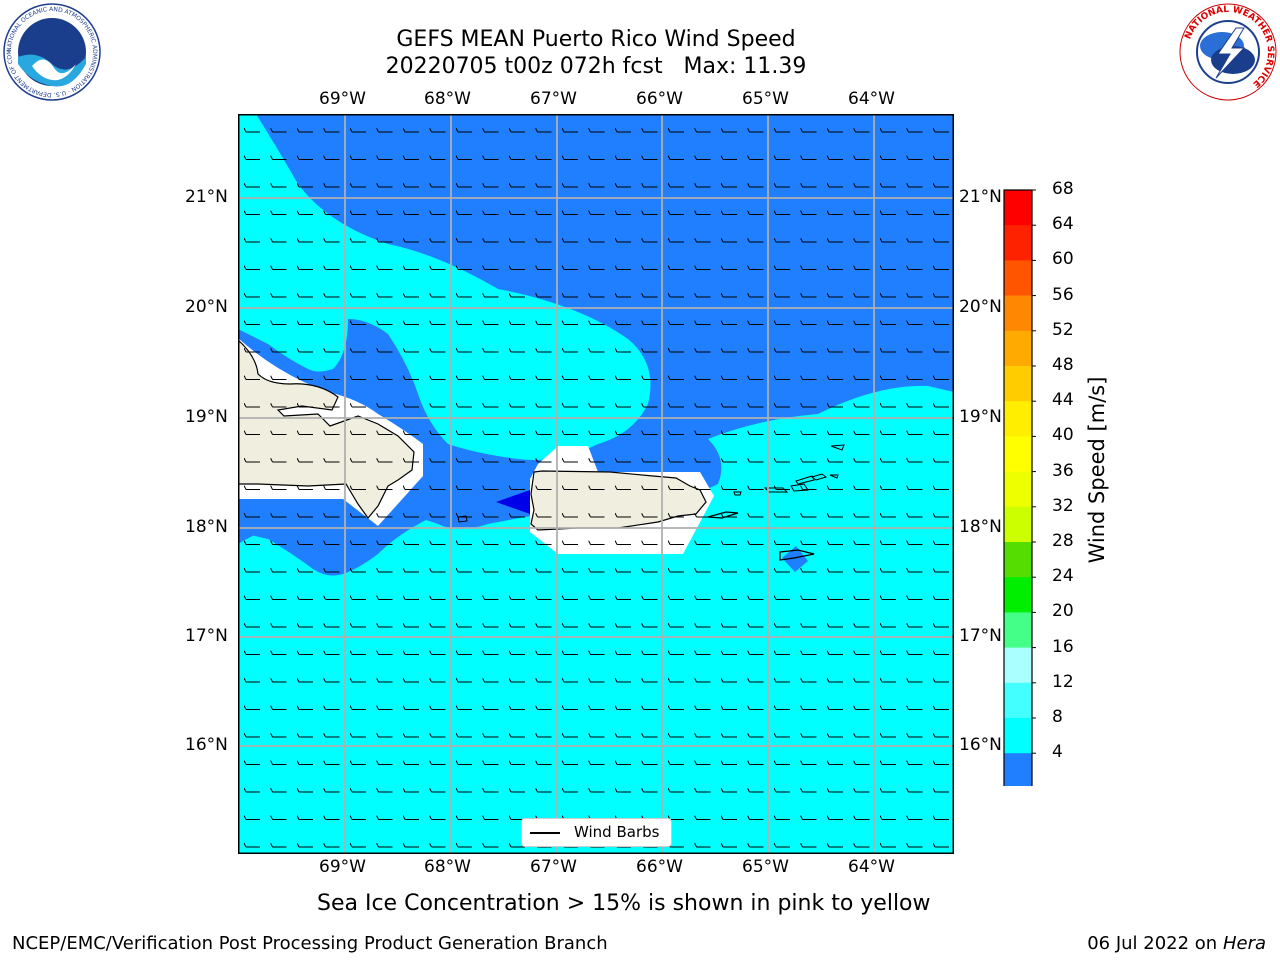 The width and height of the screenshot is (1280, 960). Describe the element at coordinates (1057, 717) in the screenshot. I see `colorbar-tick-label: 8` at that location.